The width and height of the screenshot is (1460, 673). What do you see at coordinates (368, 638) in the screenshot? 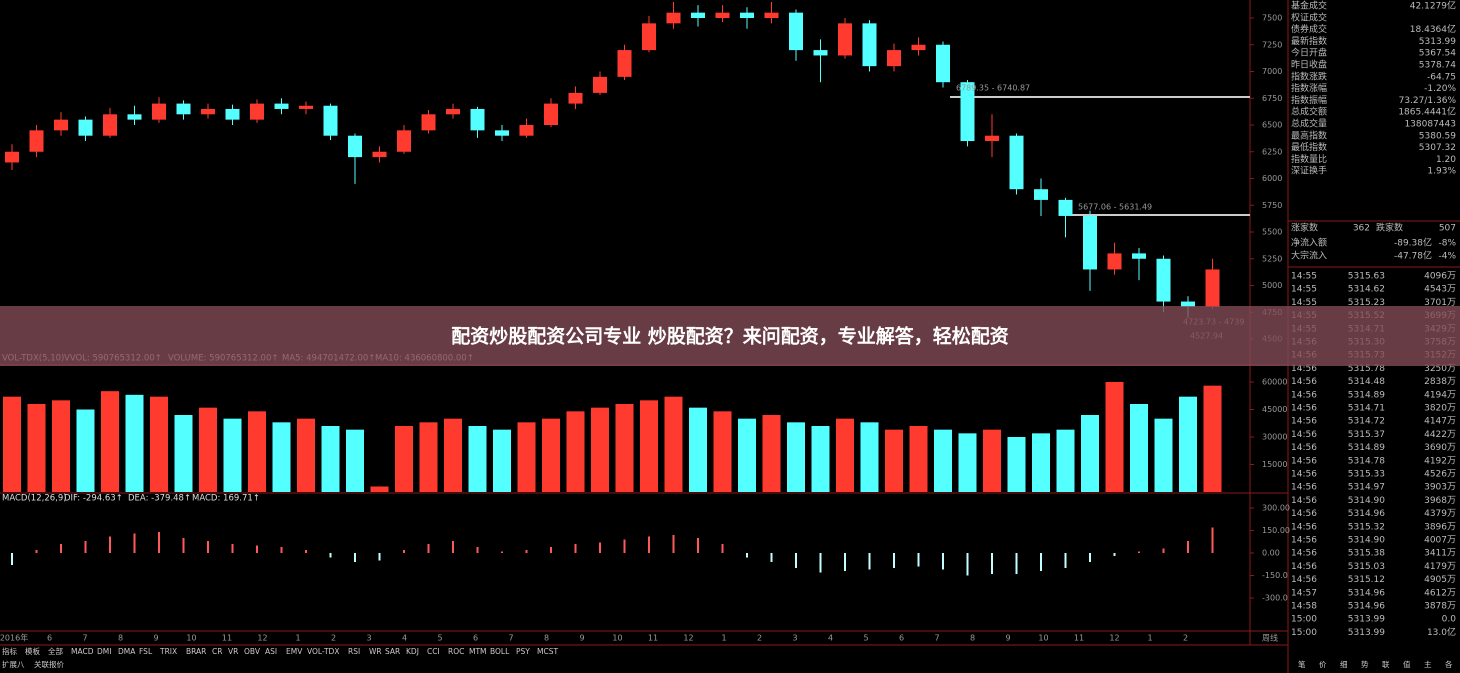
I see `x-tick-label: 3` at bounding box center [368, 638].